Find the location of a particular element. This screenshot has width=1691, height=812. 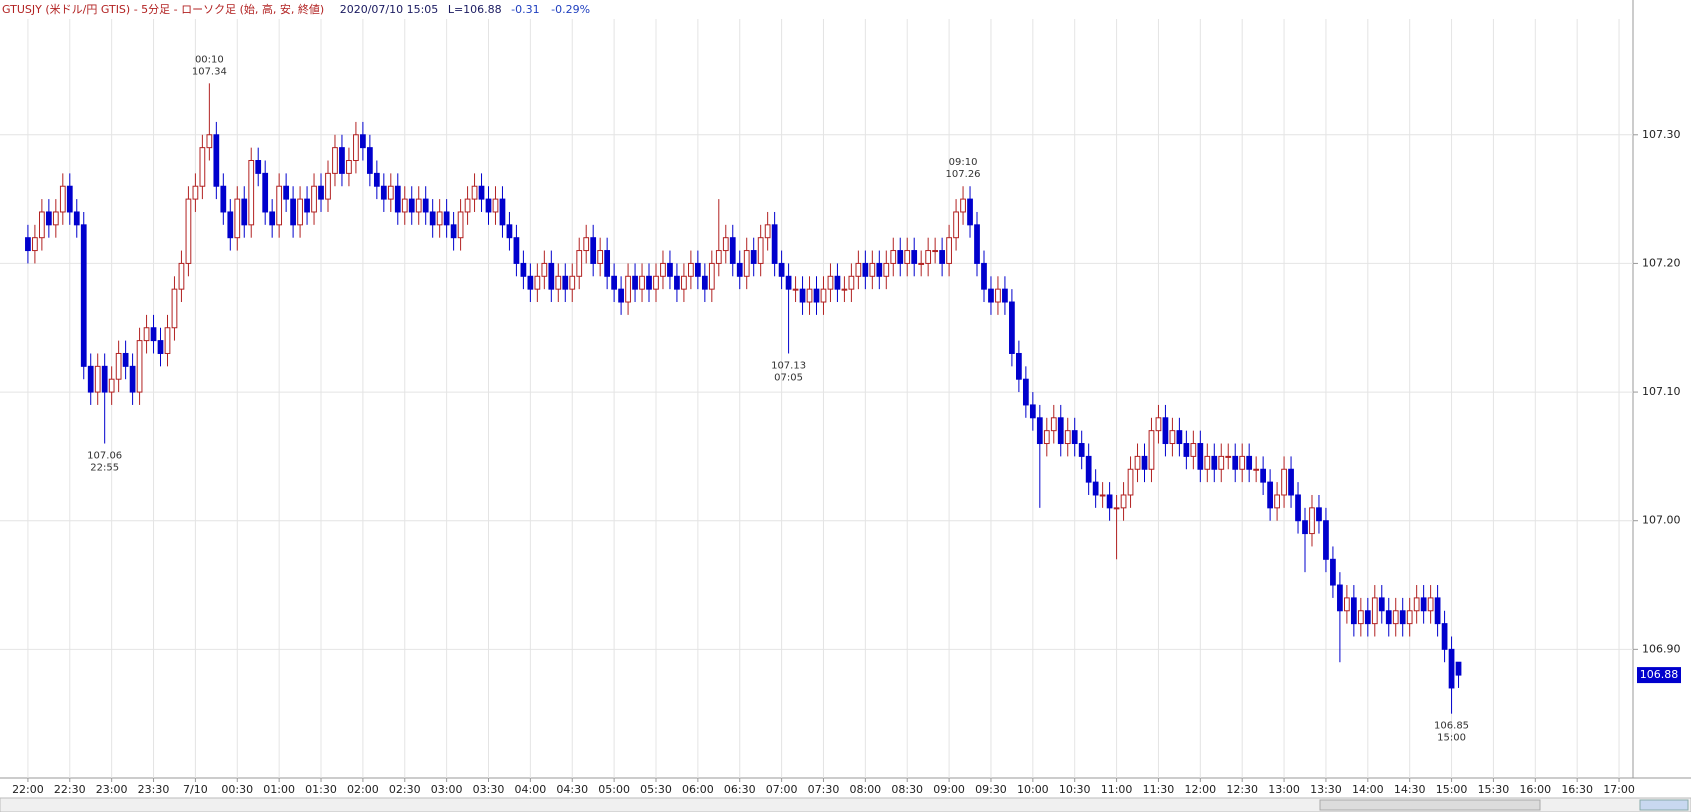

x-tick-label: 06:00 is located at coordinates (698, 789).